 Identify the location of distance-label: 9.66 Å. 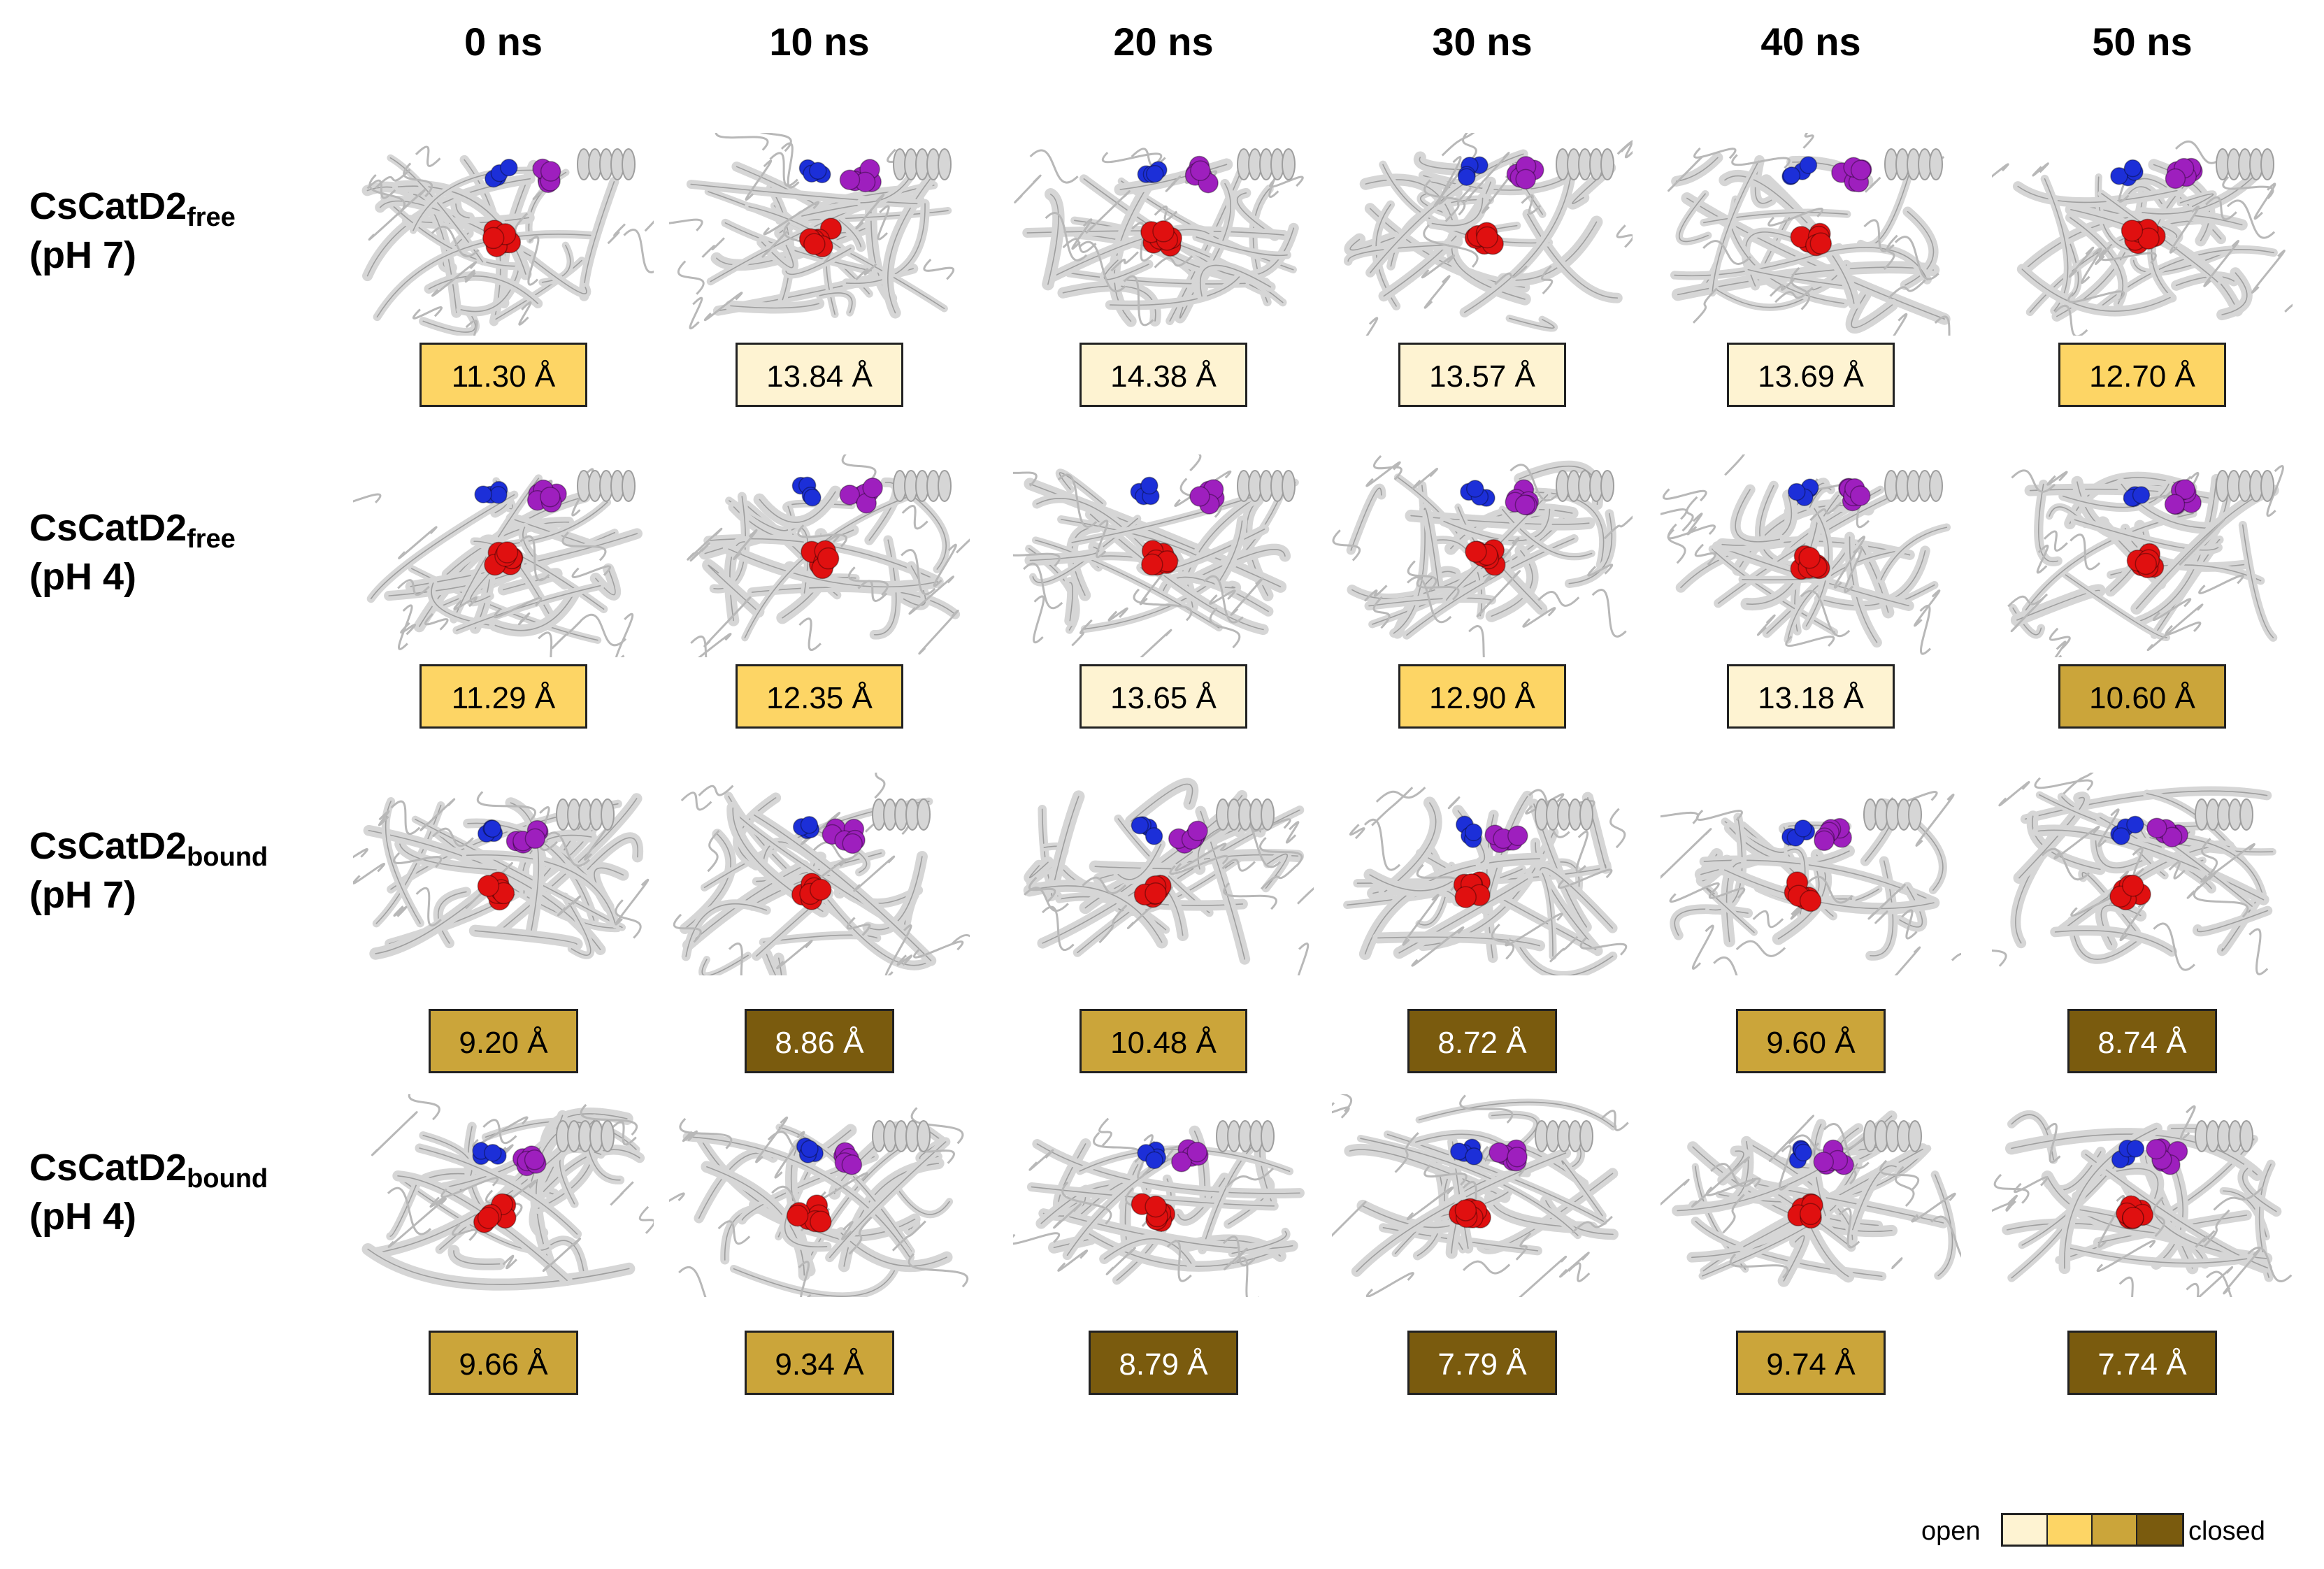
(503, 1363).